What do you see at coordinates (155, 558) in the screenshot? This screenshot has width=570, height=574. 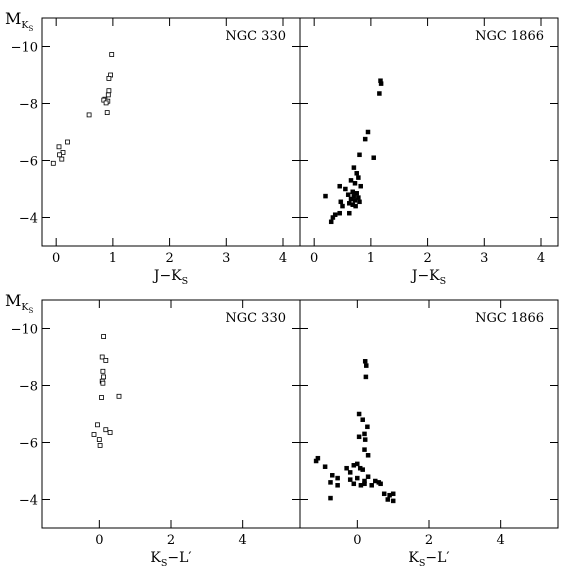 I see `x-axis-label-main: K` at bounding box center [155, 558].